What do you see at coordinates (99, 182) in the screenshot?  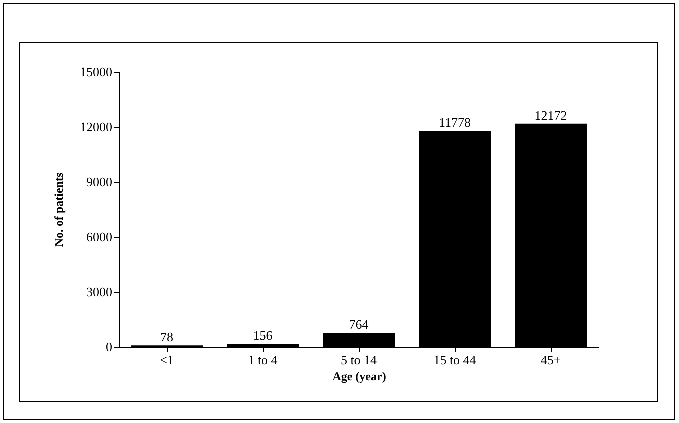 I see `y-tick-label: 9000` at bounding box center [99, 182].